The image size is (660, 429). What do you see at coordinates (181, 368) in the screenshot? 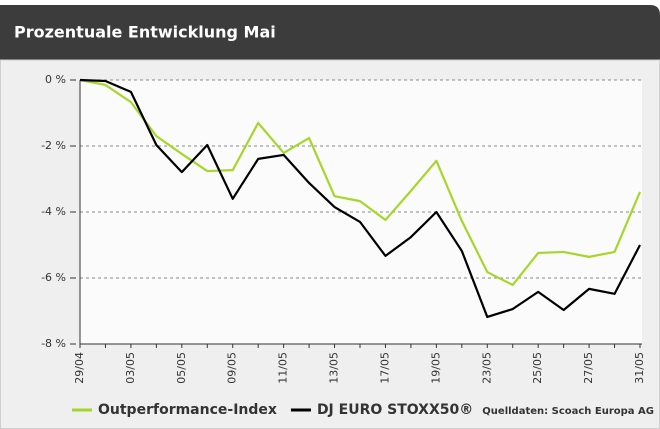
I see `x-tick-label: 05/05` at bounding box center [181, 368].